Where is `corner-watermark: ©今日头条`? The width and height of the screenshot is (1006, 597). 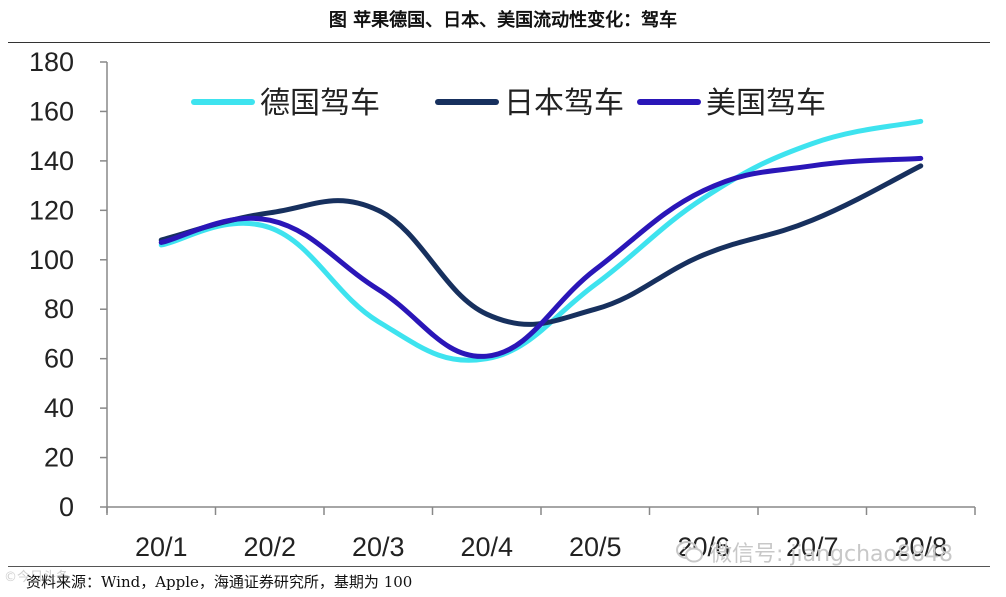
corner-watermark: ©今日头条 is located at coordinates (37, 577).